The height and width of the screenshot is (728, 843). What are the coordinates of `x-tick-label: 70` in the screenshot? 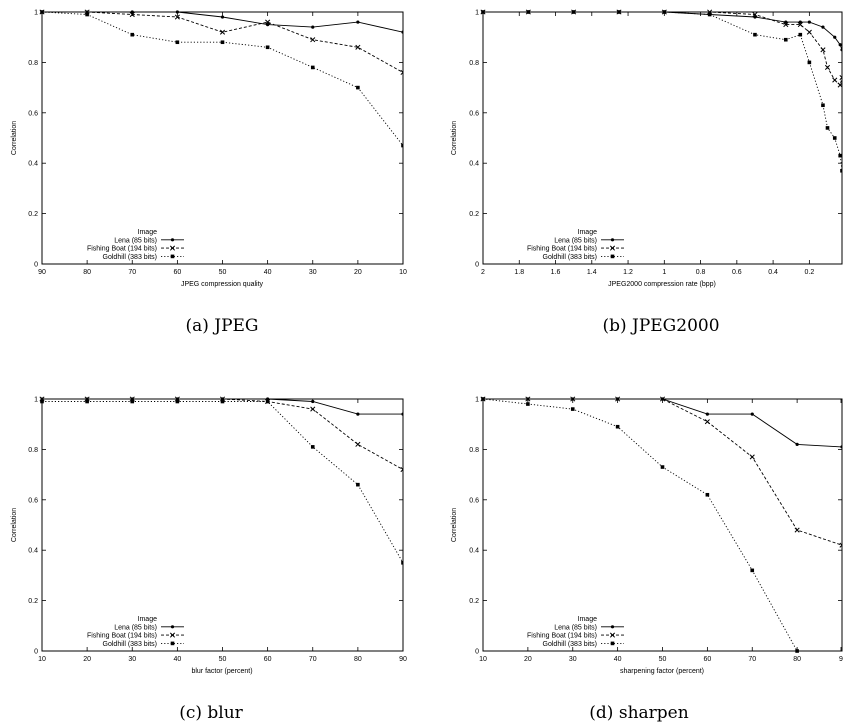 It's located at (313, 659).